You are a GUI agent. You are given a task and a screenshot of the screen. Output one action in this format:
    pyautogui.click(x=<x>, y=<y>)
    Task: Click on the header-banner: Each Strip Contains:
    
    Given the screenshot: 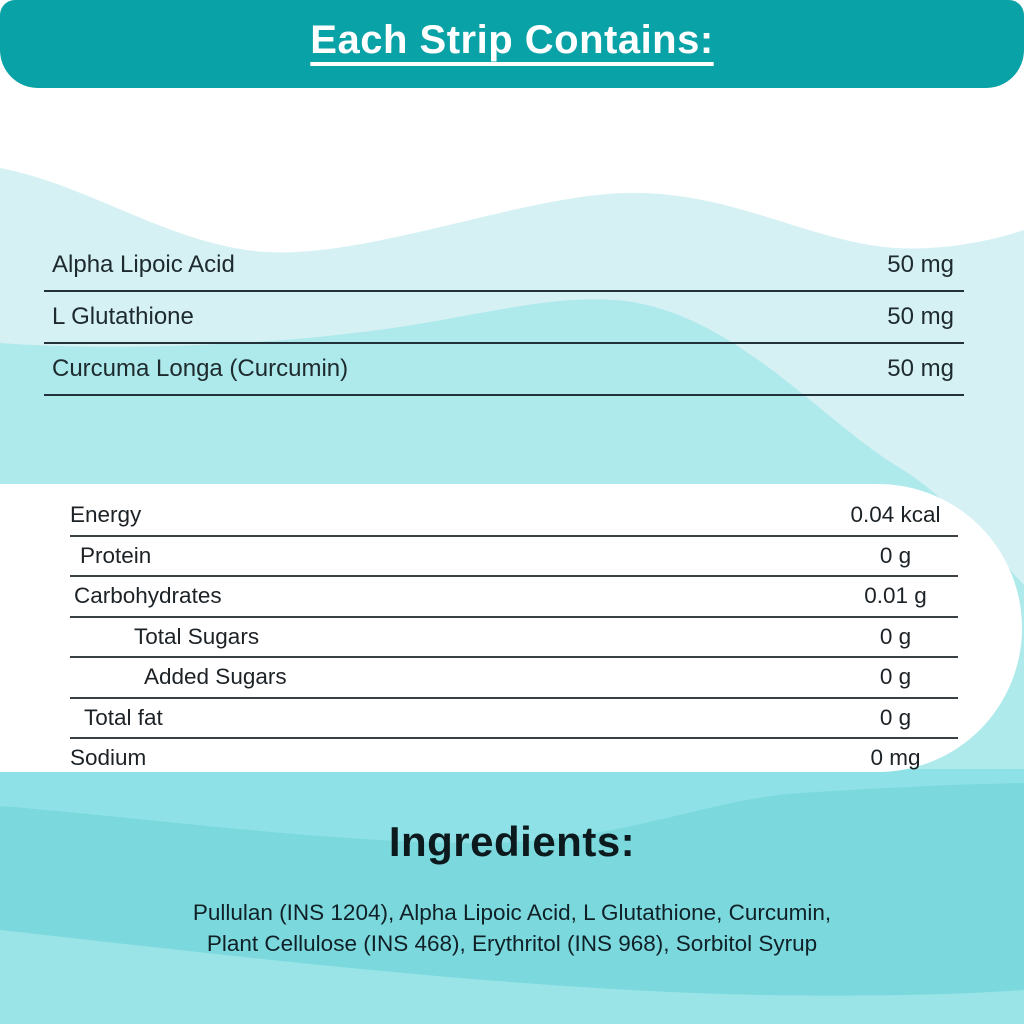 What is the action you would take?
    pyautogui.click(x=512, y=44)
    